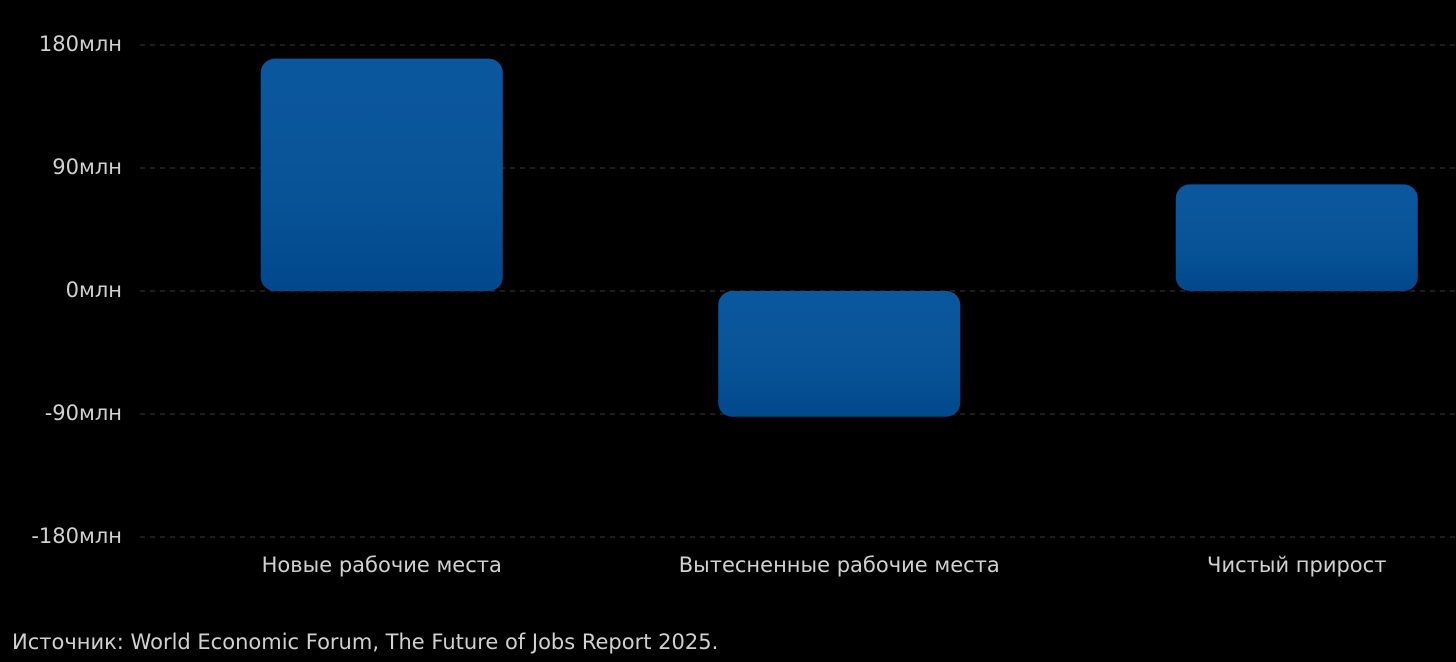 This screenshot has height=662, width=1456. What do you see at coordinates (94, 290) in the screenshot?
I see `y-tick-label: 0млн` at bounding box center [94, 290].